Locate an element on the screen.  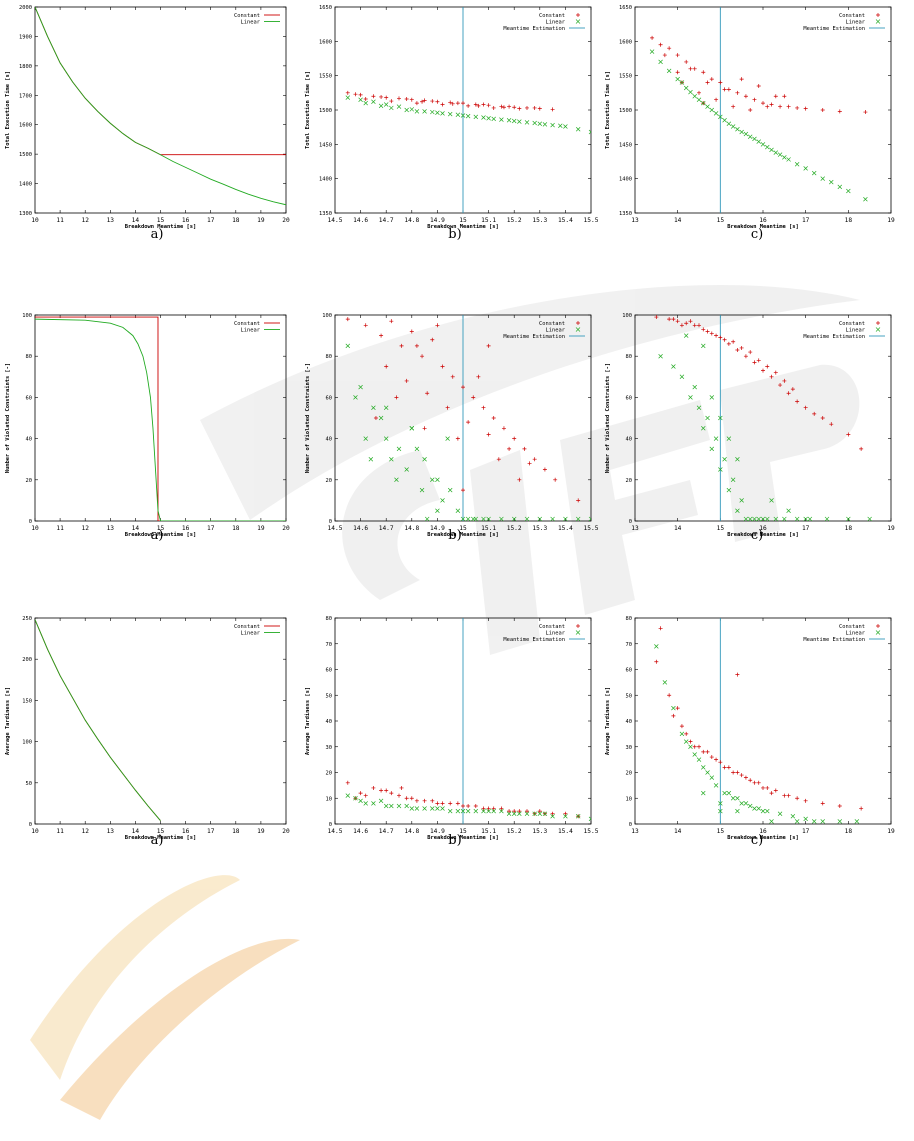
series-line-linear is located at coordinates (98, 720).